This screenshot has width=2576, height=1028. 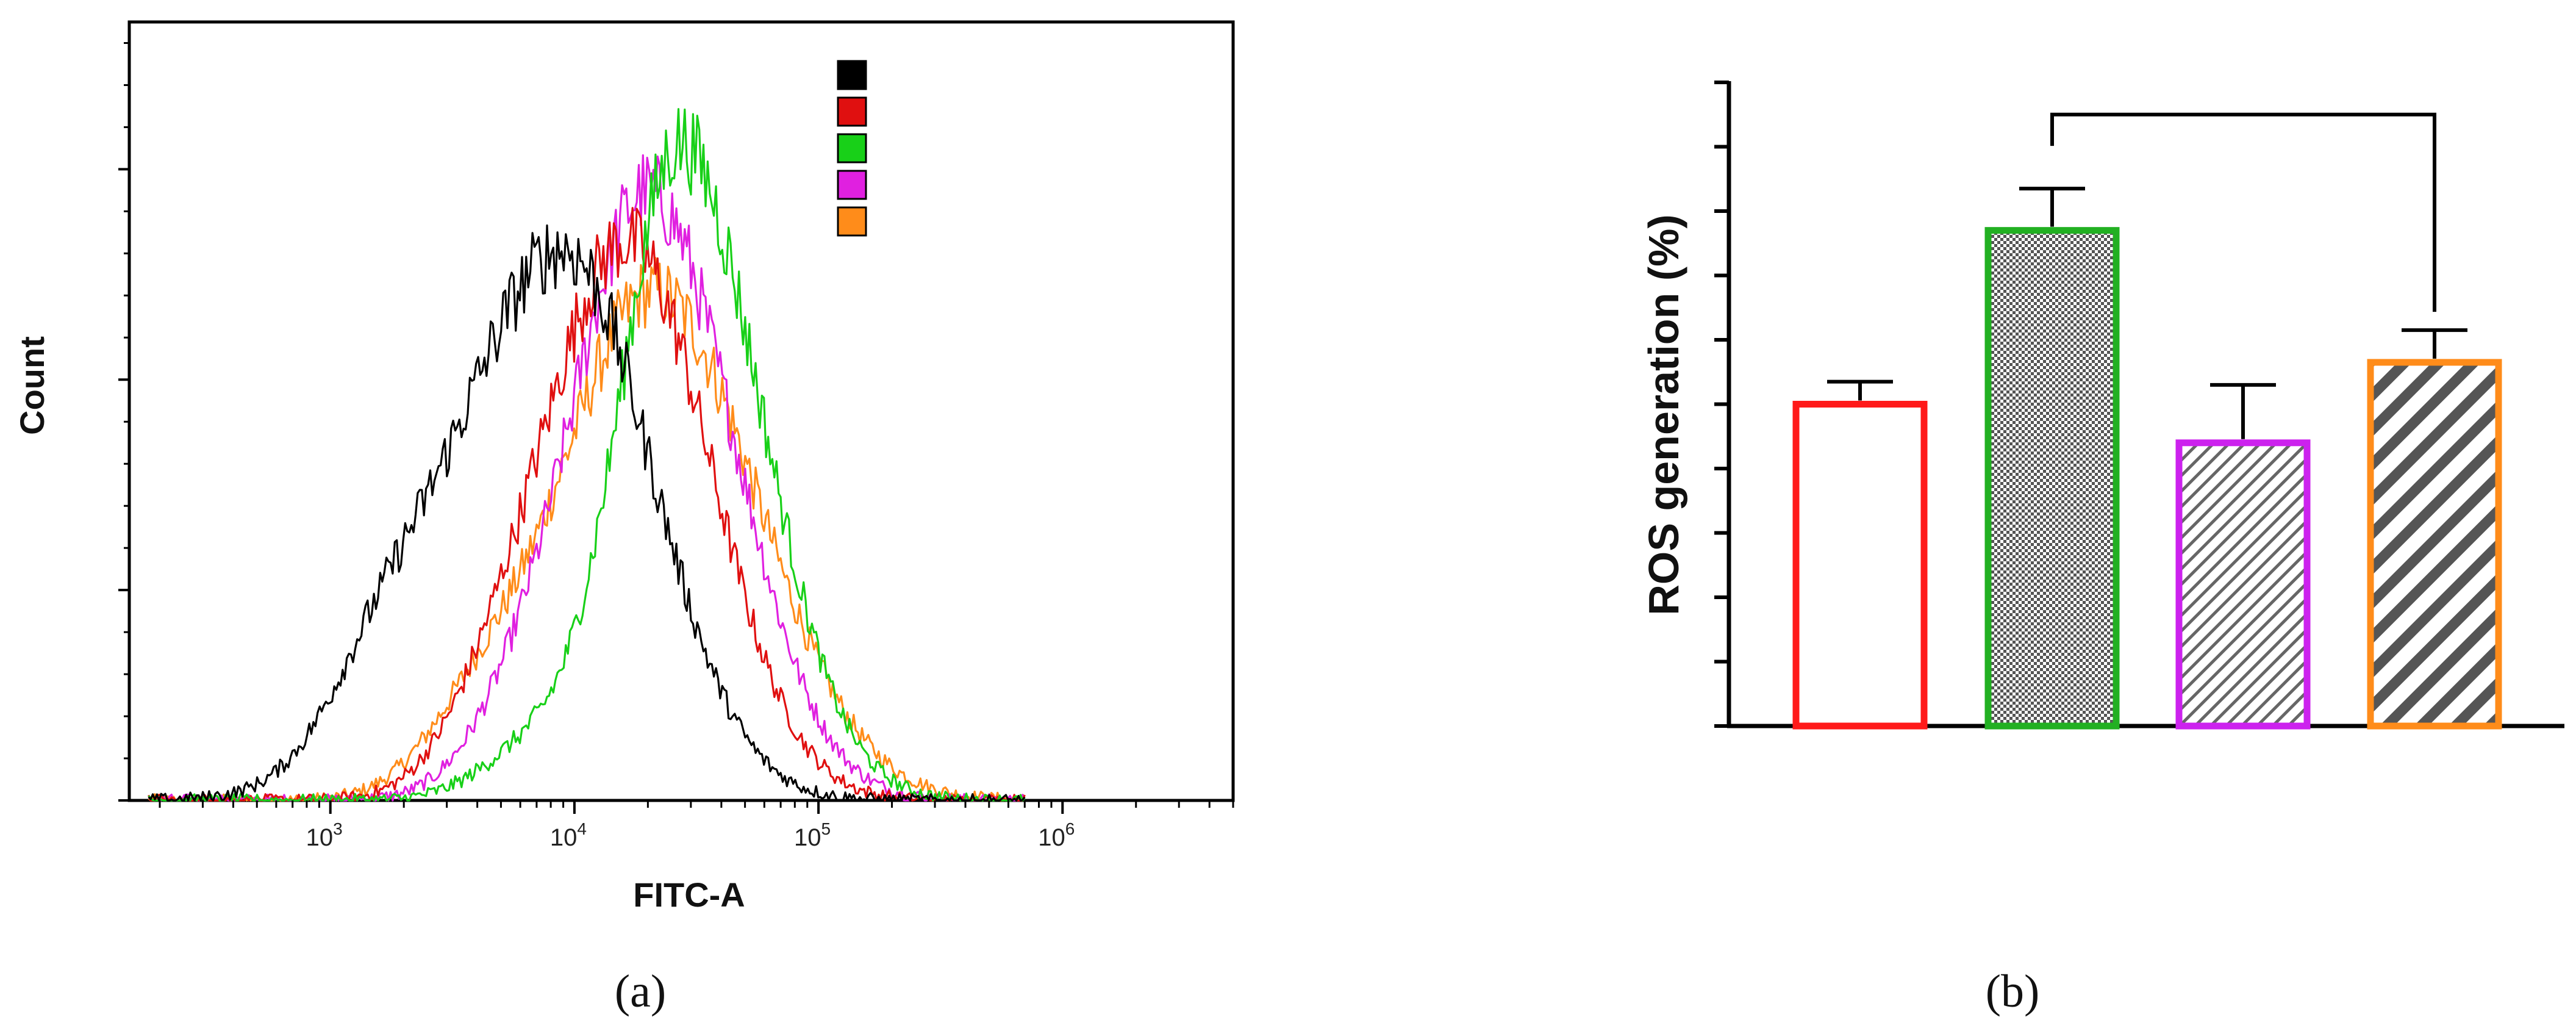 I want to click on histogram-x-tick-label: 10⁶, so click(x=1056, y=835).